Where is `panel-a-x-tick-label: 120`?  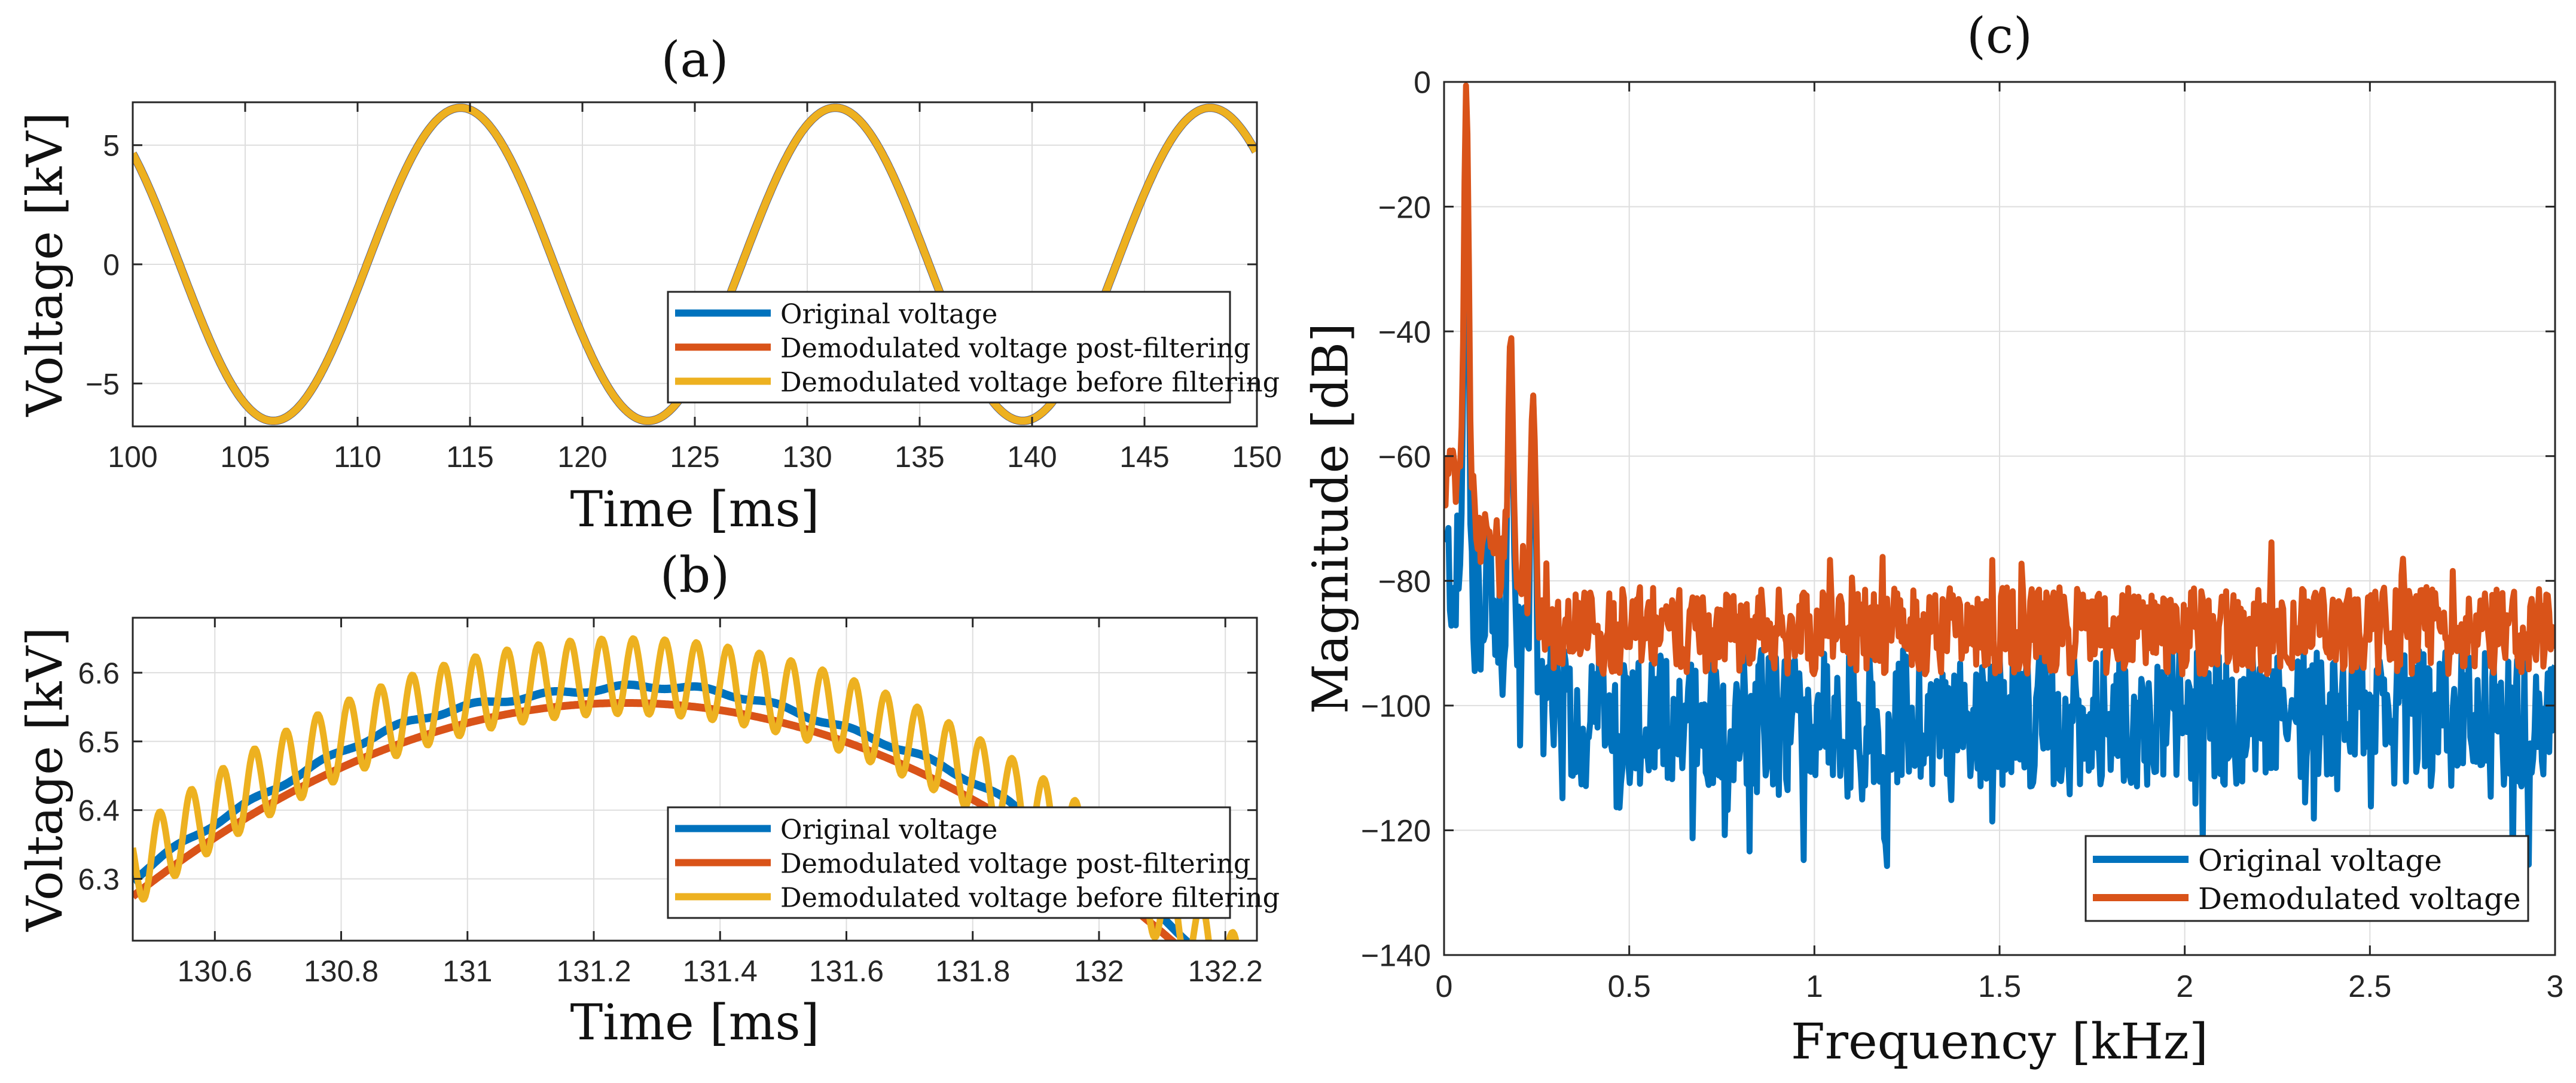
panel-a-x-tick-label: 120 is located at coordinates (582, 457).